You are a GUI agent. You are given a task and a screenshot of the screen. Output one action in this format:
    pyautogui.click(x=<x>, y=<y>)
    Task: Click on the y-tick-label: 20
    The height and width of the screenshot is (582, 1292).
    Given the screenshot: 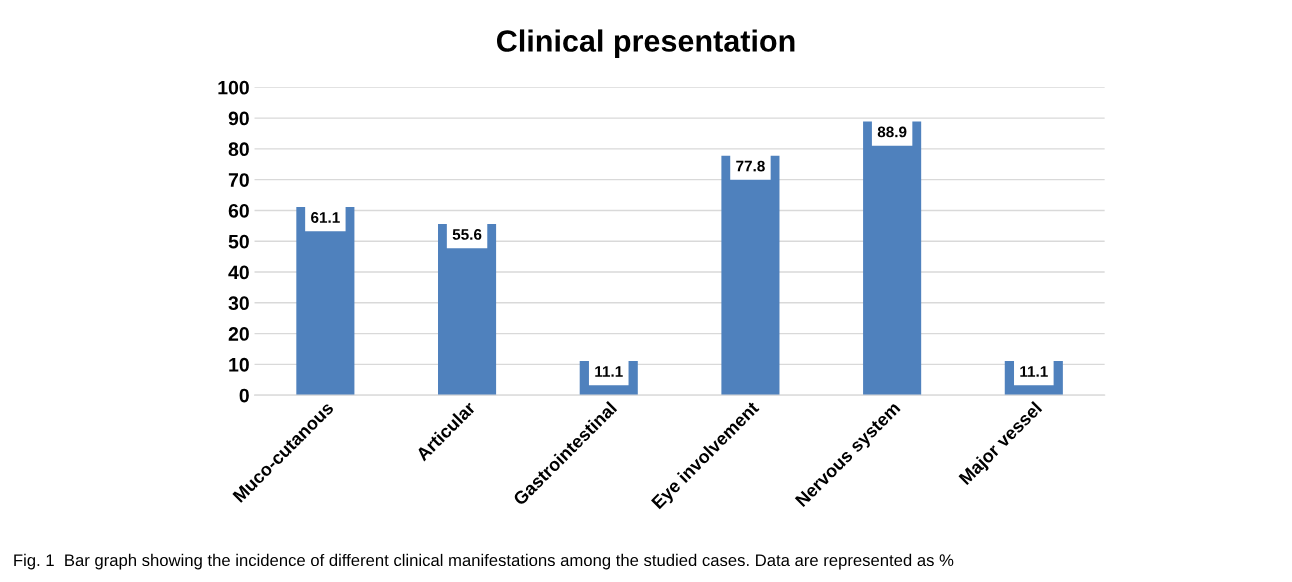 What is the action you would take?
    pyautogui.click(x=238, y=334)
    